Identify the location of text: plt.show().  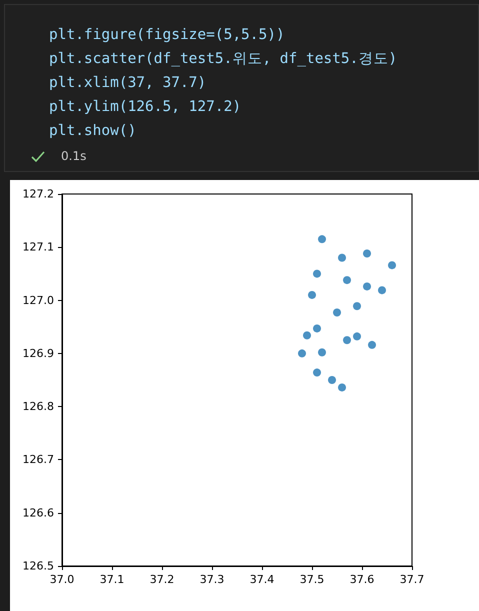
(93, 131).